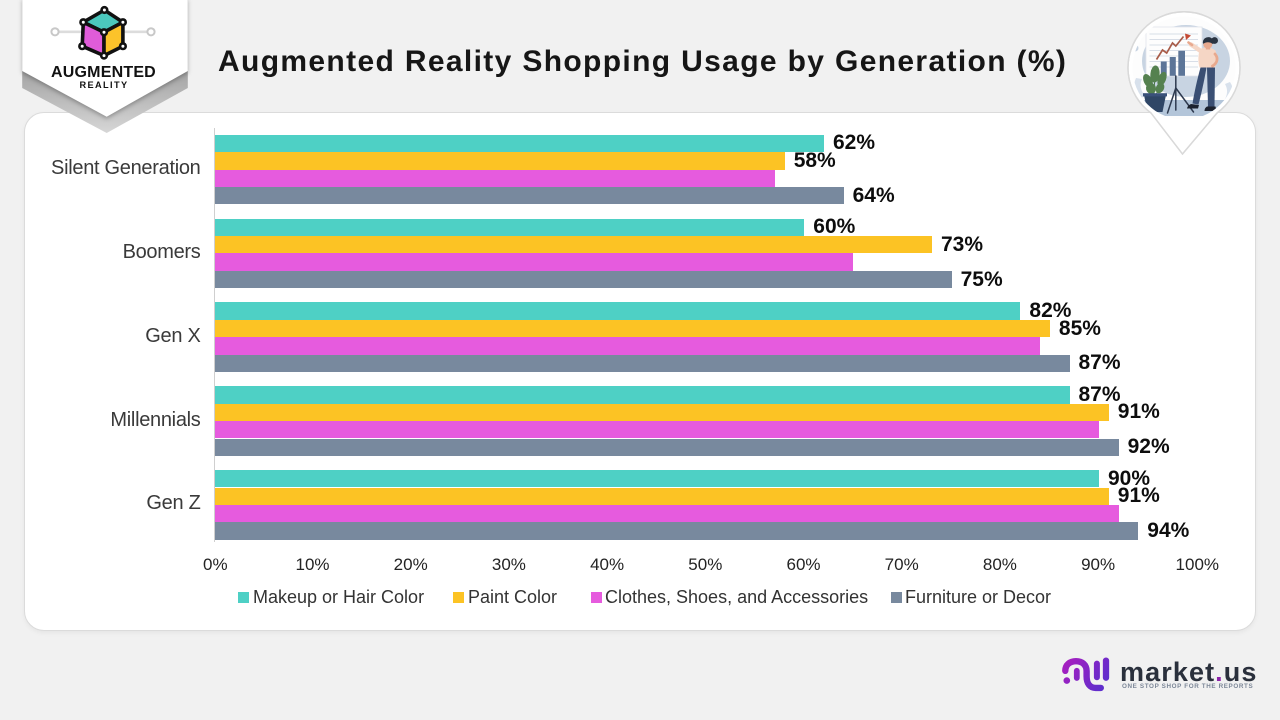  I want to click on svg-text: REALITY, so click(103, 85).